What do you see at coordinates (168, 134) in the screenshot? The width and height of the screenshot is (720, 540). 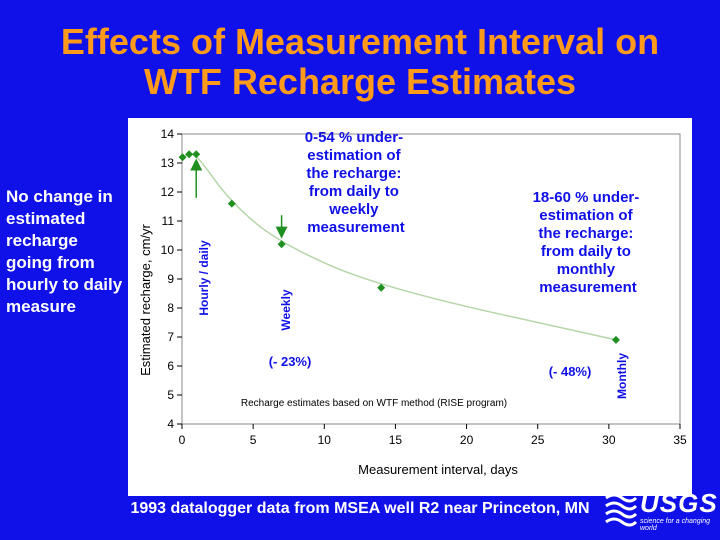 I see `y-tick-label: 14` at bounding box center [168, 134].